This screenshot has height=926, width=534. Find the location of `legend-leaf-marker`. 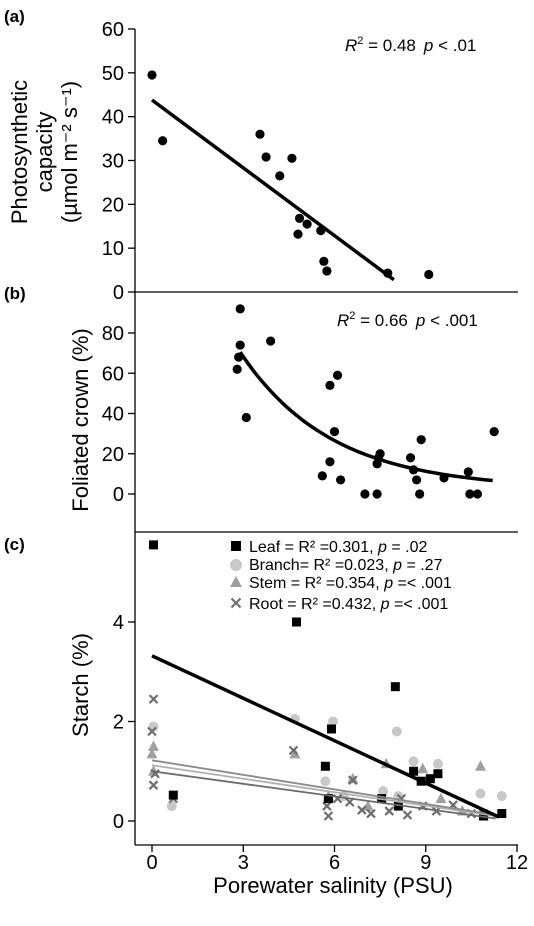

legend-leaf-marker is located at coordinates (236, 546).